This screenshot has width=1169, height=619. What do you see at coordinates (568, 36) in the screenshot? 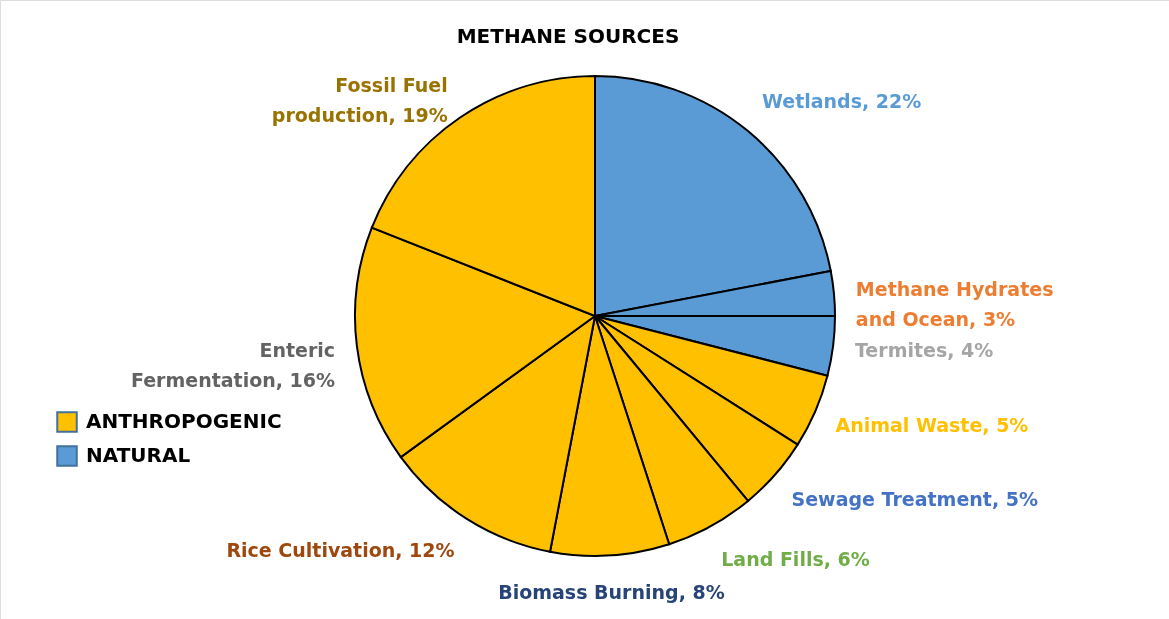
I see `chart-title: METHANE SOURCES` at bounding box center [568, 36].